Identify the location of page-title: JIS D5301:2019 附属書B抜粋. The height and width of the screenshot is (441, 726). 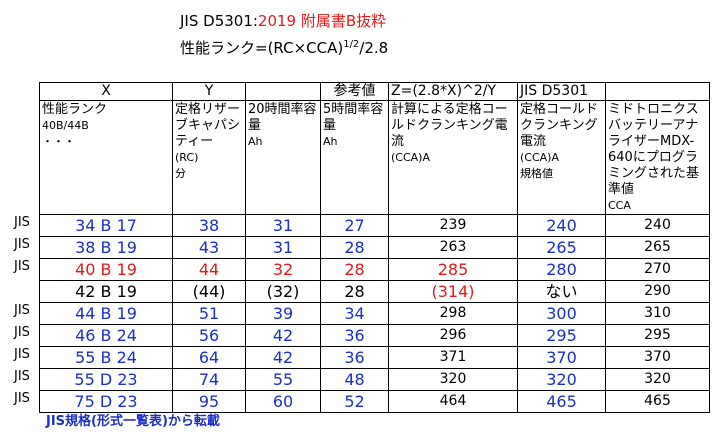
(283, 20).